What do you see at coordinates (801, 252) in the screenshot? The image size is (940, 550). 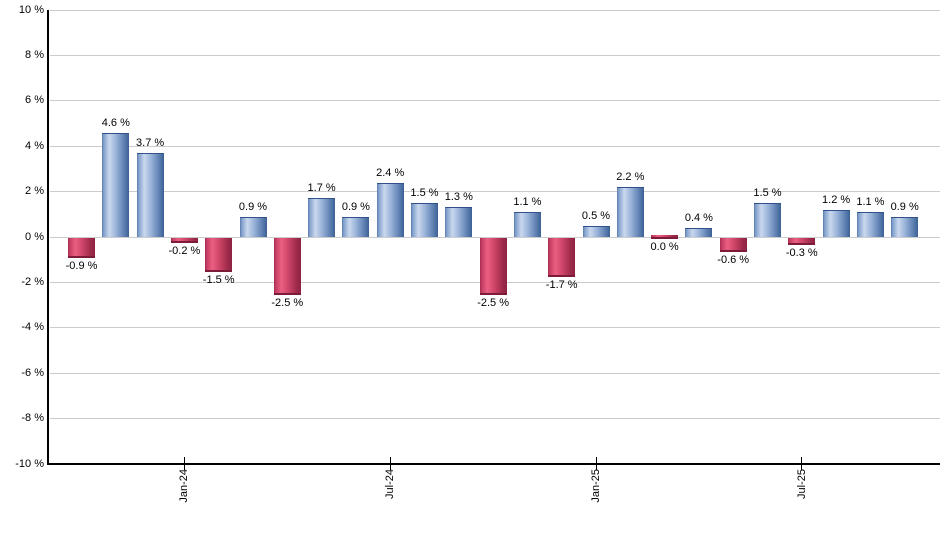 I see `bar-value-label: -0.3 %` at bounding box center [801, 252].